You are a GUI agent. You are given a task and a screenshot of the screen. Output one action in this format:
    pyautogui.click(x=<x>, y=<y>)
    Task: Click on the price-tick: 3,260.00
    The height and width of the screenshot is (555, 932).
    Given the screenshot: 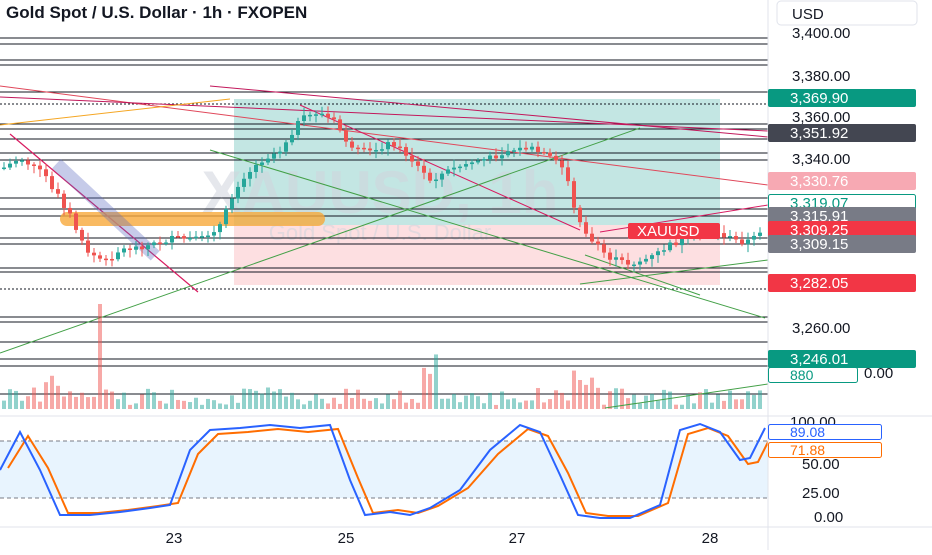 What is the action you would take?
    pyautogui.click(x=821, y=328)
    